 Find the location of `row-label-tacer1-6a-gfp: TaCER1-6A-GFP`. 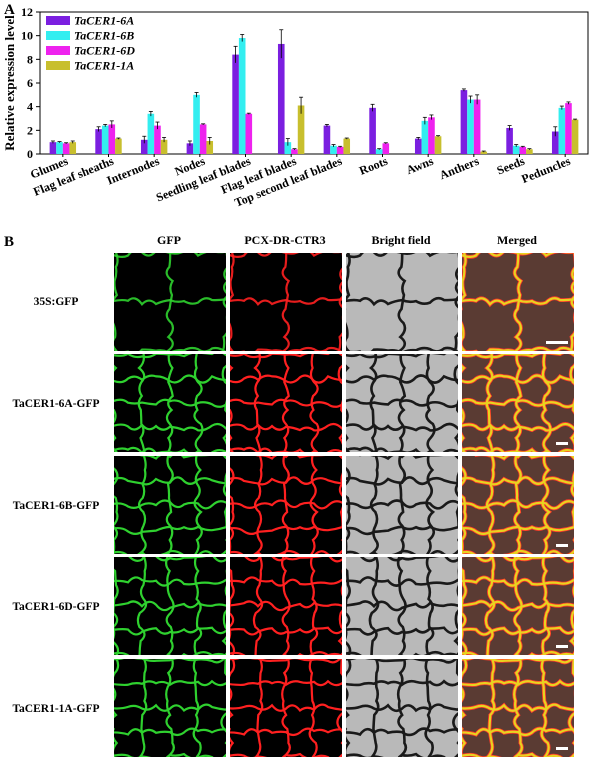

row-label-tacer1-6a-gfp: TaCER1-6A-GFP is located at coordinates (56, 404).